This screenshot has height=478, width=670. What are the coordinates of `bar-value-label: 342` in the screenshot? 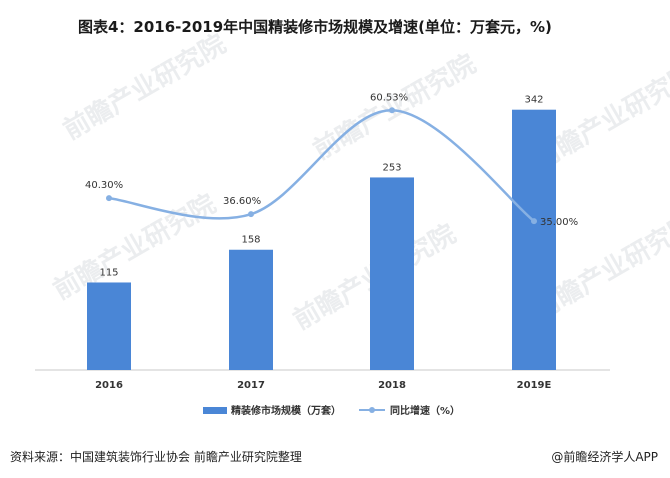 It's located at (533, 100).